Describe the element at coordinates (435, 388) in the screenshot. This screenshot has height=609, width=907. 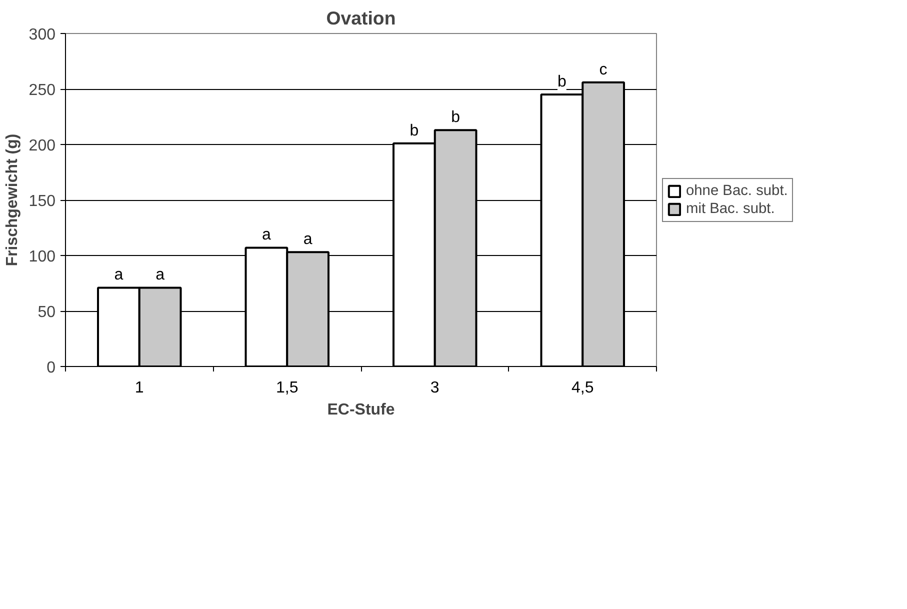
I see `x-tick-label: 3` at that location.